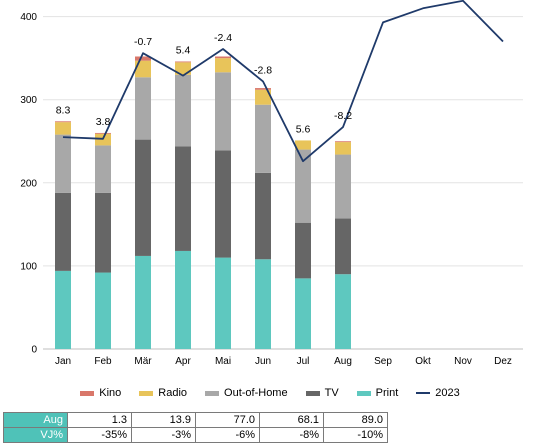  Describe the element at coordinates (28, 17) in the screenshot. I see `y-tick-label: 400` at that location.